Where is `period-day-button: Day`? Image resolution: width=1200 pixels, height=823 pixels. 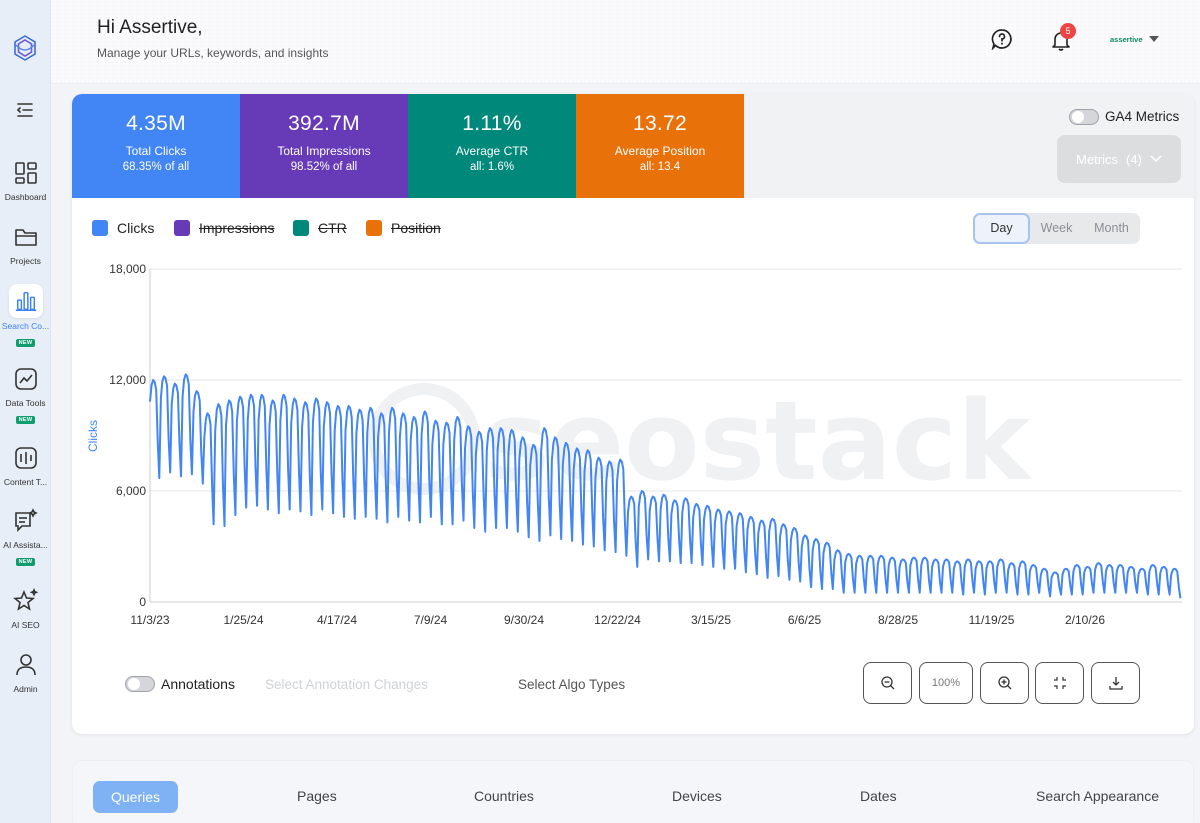
period-day-button: Day is located at coordinates (1001, 228).